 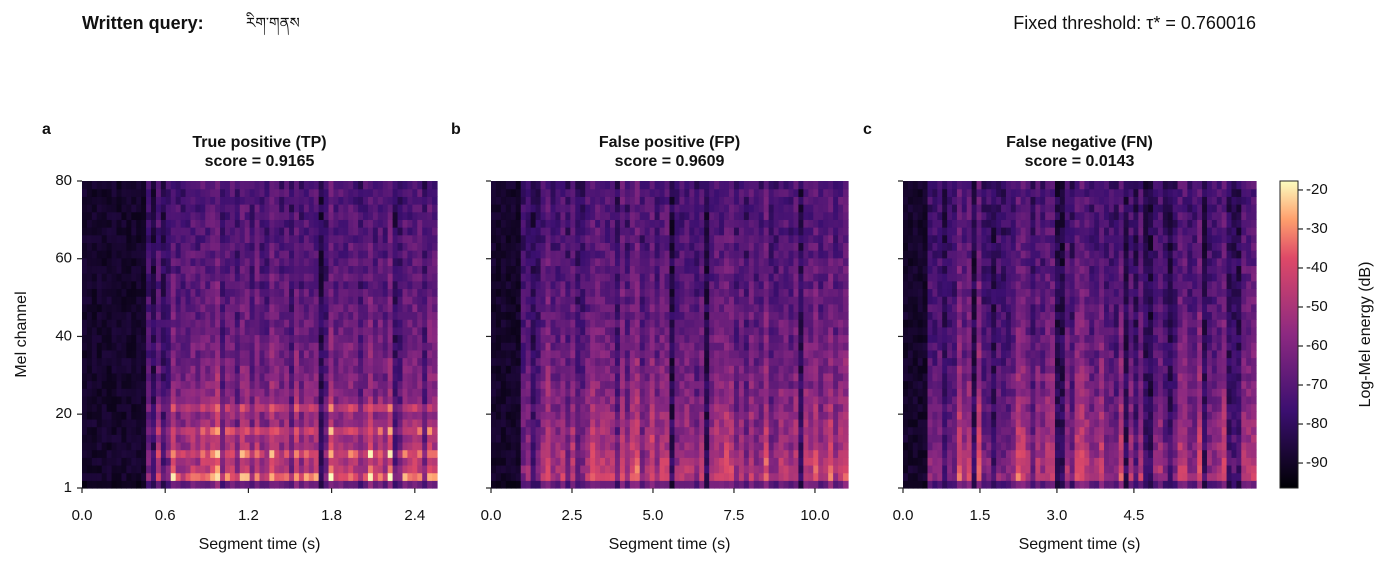 I want to click on y-tick-label: 80, so click(x=63, y=180).